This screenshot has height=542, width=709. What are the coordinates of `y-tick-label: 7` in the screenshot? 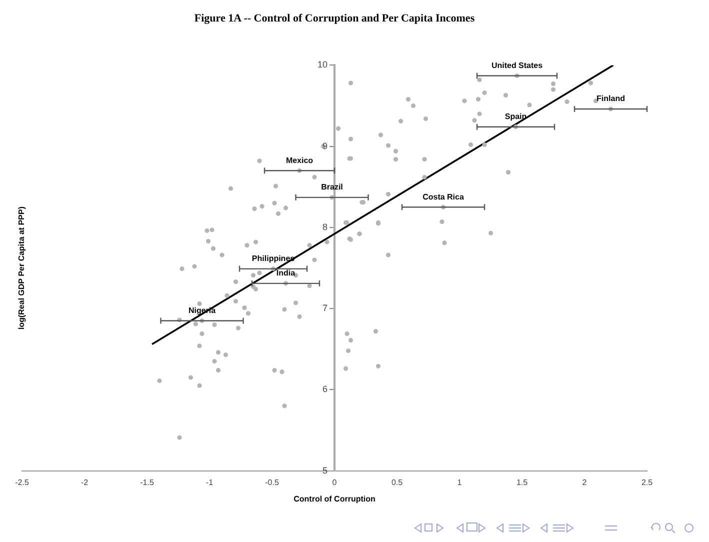 It's located at (325, 308).